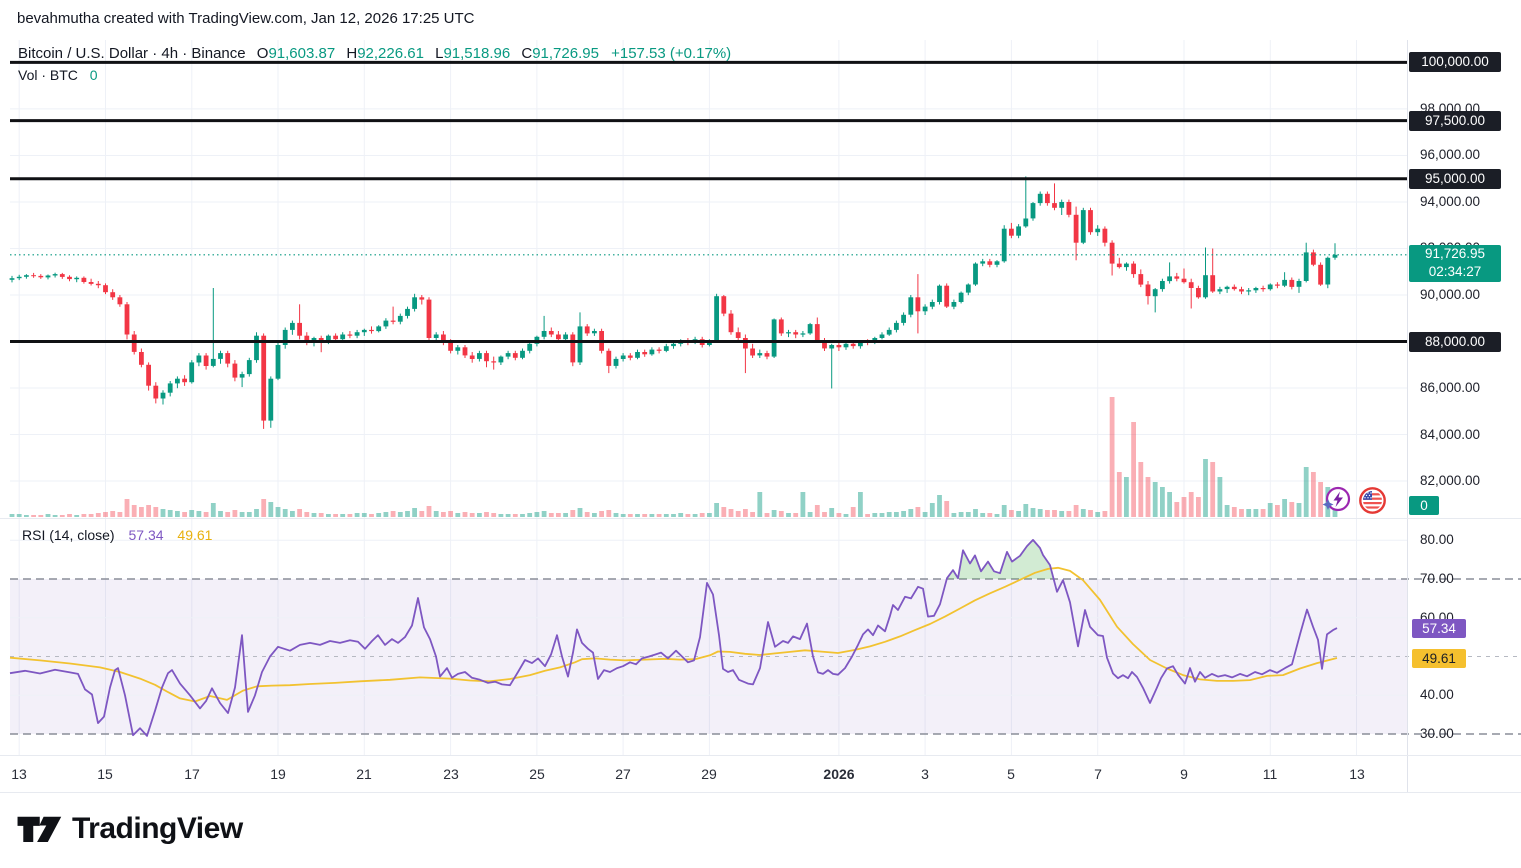 The width and height of the screenshot is (1521, 868). What do you see at coordinates (623, 774) in the screenshot?
I see `time-axis-label: 27` at bounding box center [623, 774].